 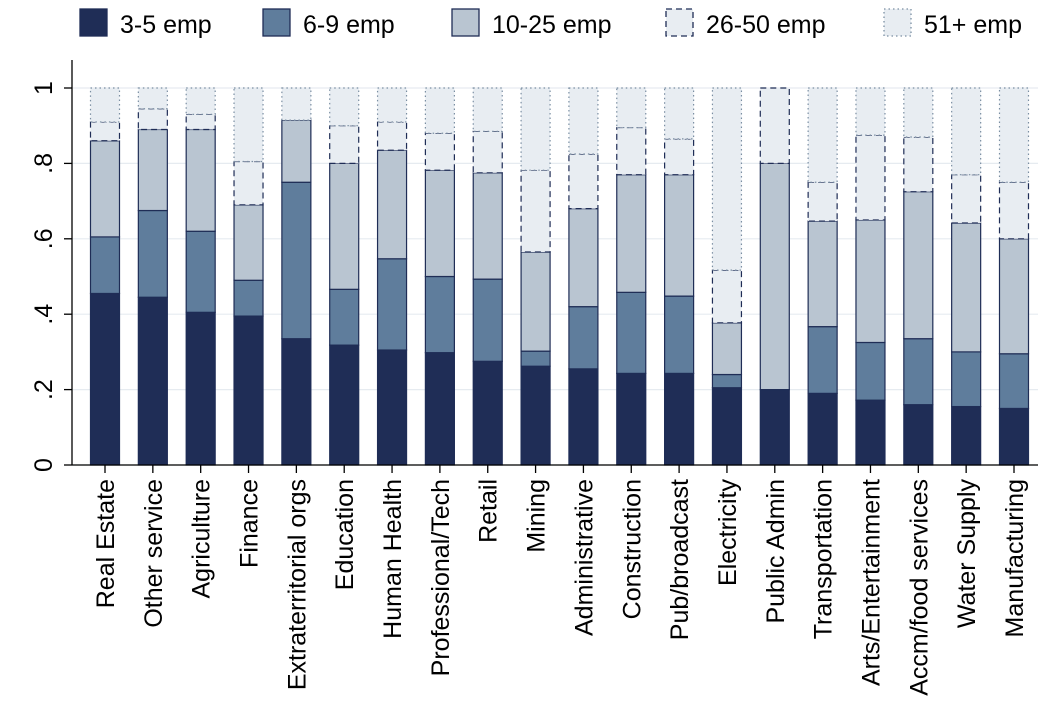 I want to click on bar-other-service-26-50-emp, so click(x=152, y=119).